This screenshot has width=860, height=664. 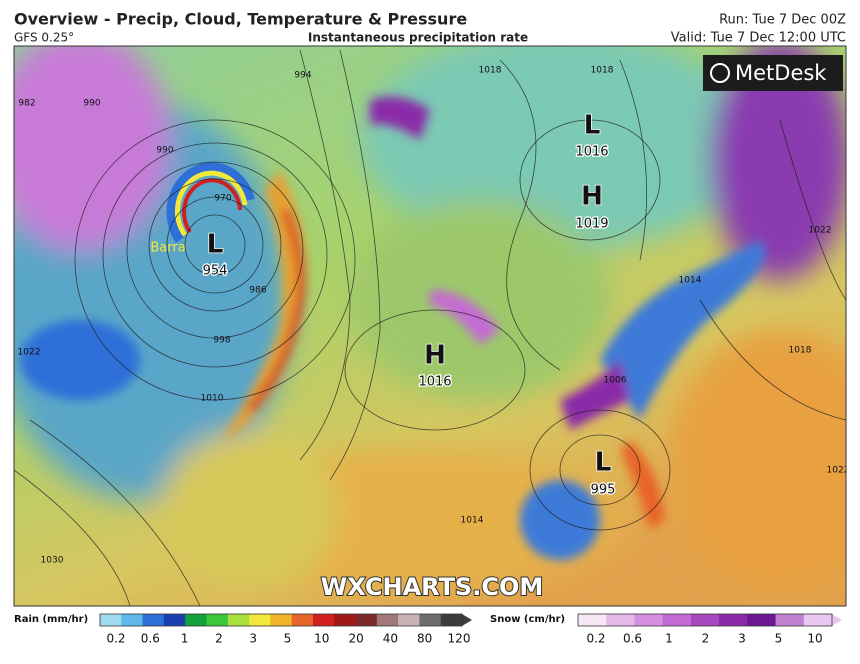 I want to click on watermark: WXCHARTS.COM, so click(x=432, y=587).